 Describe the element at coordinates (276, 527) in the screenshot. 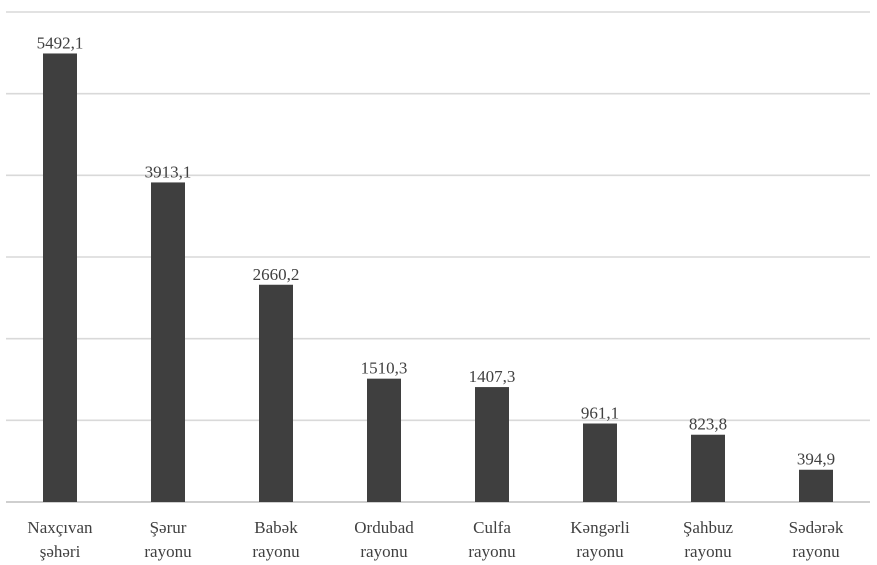

I see `category-label: Babək` at that location.